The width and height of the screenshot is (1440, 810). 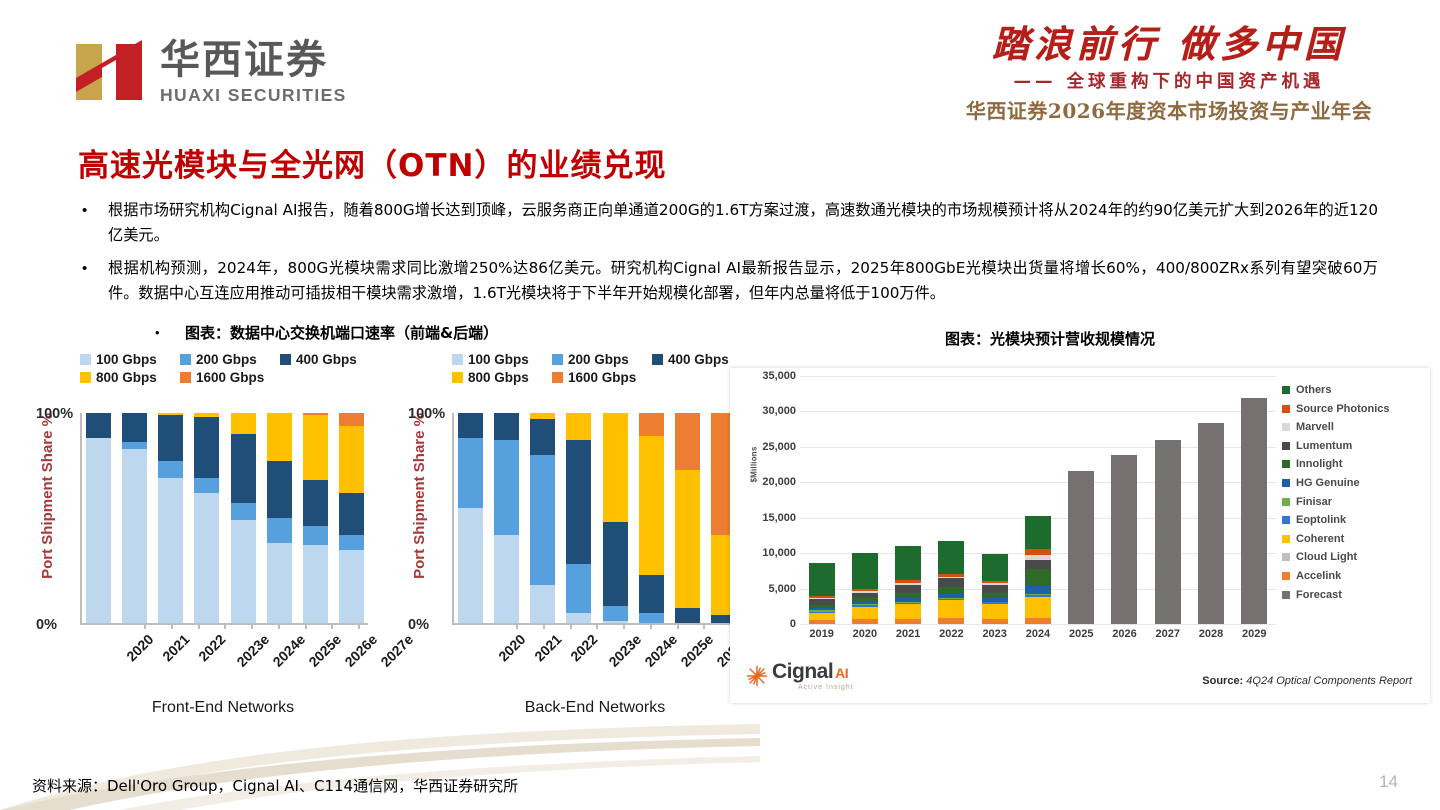 What do you see at coordinates (782, 588) in the screenshot?
I see `y-tick-label: 5,000` at bounding box center [782, 588].